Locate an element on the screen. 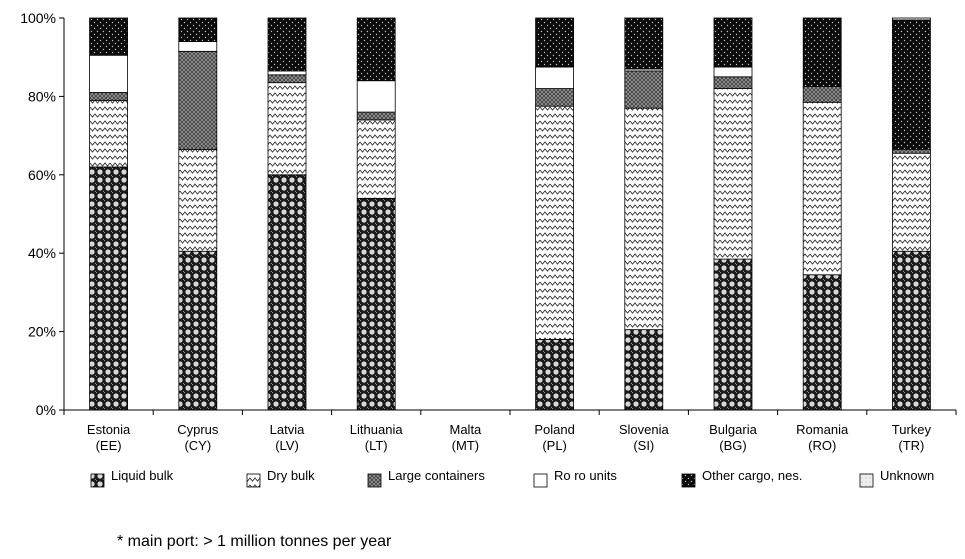 The width and height of the screenshot is (965, 559). x-tick-label: Latvia (LV) is located at coordinates (287, 437).